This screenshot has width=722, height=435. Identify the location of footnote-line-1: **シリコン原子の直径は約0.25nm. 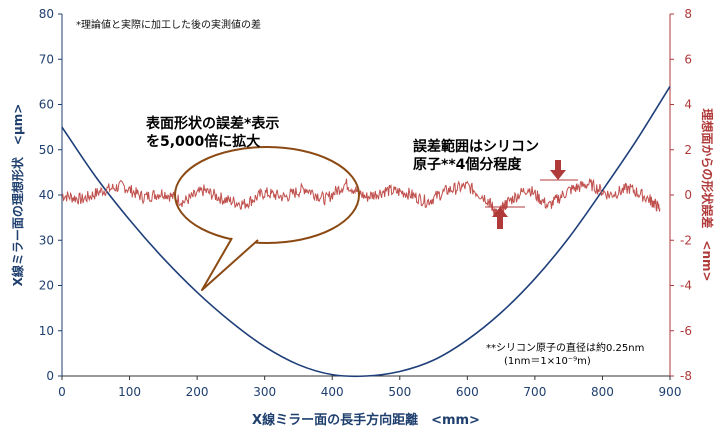
(565, 347).